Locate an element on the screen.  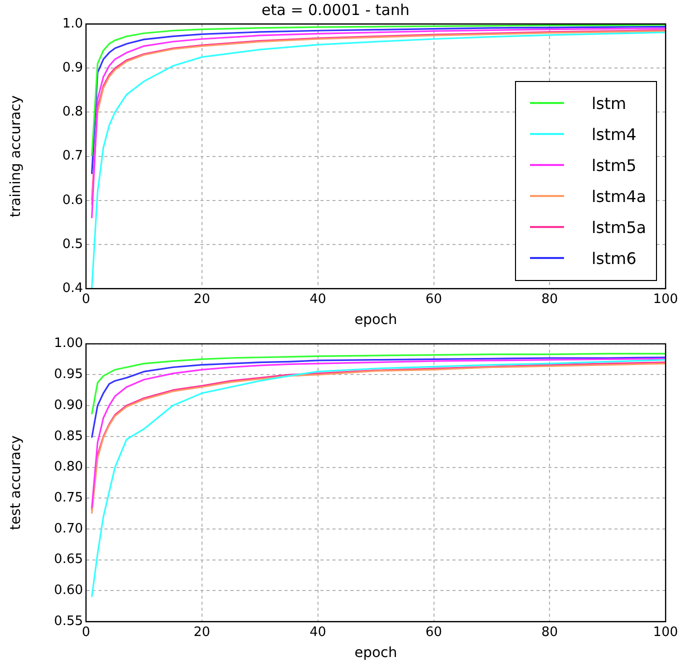
y-tick-label: 0.75 is located at coordinates (68, 498).